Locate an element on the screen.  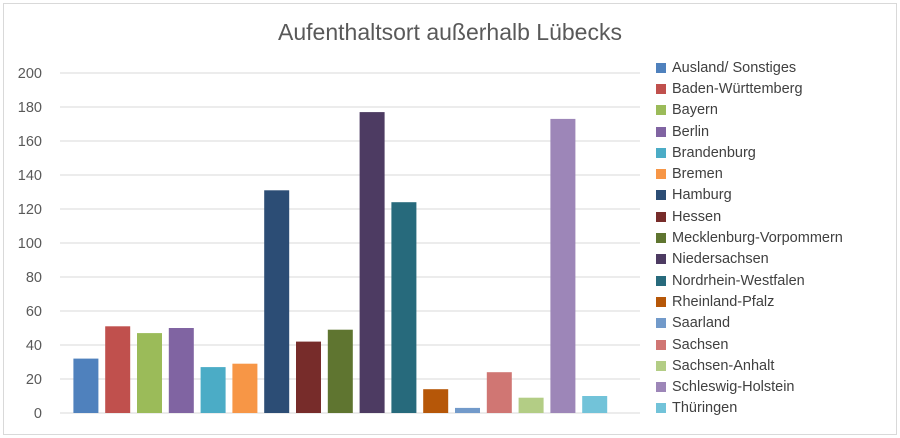
y-tick-label: 100 is located at coordinates (30, 244).